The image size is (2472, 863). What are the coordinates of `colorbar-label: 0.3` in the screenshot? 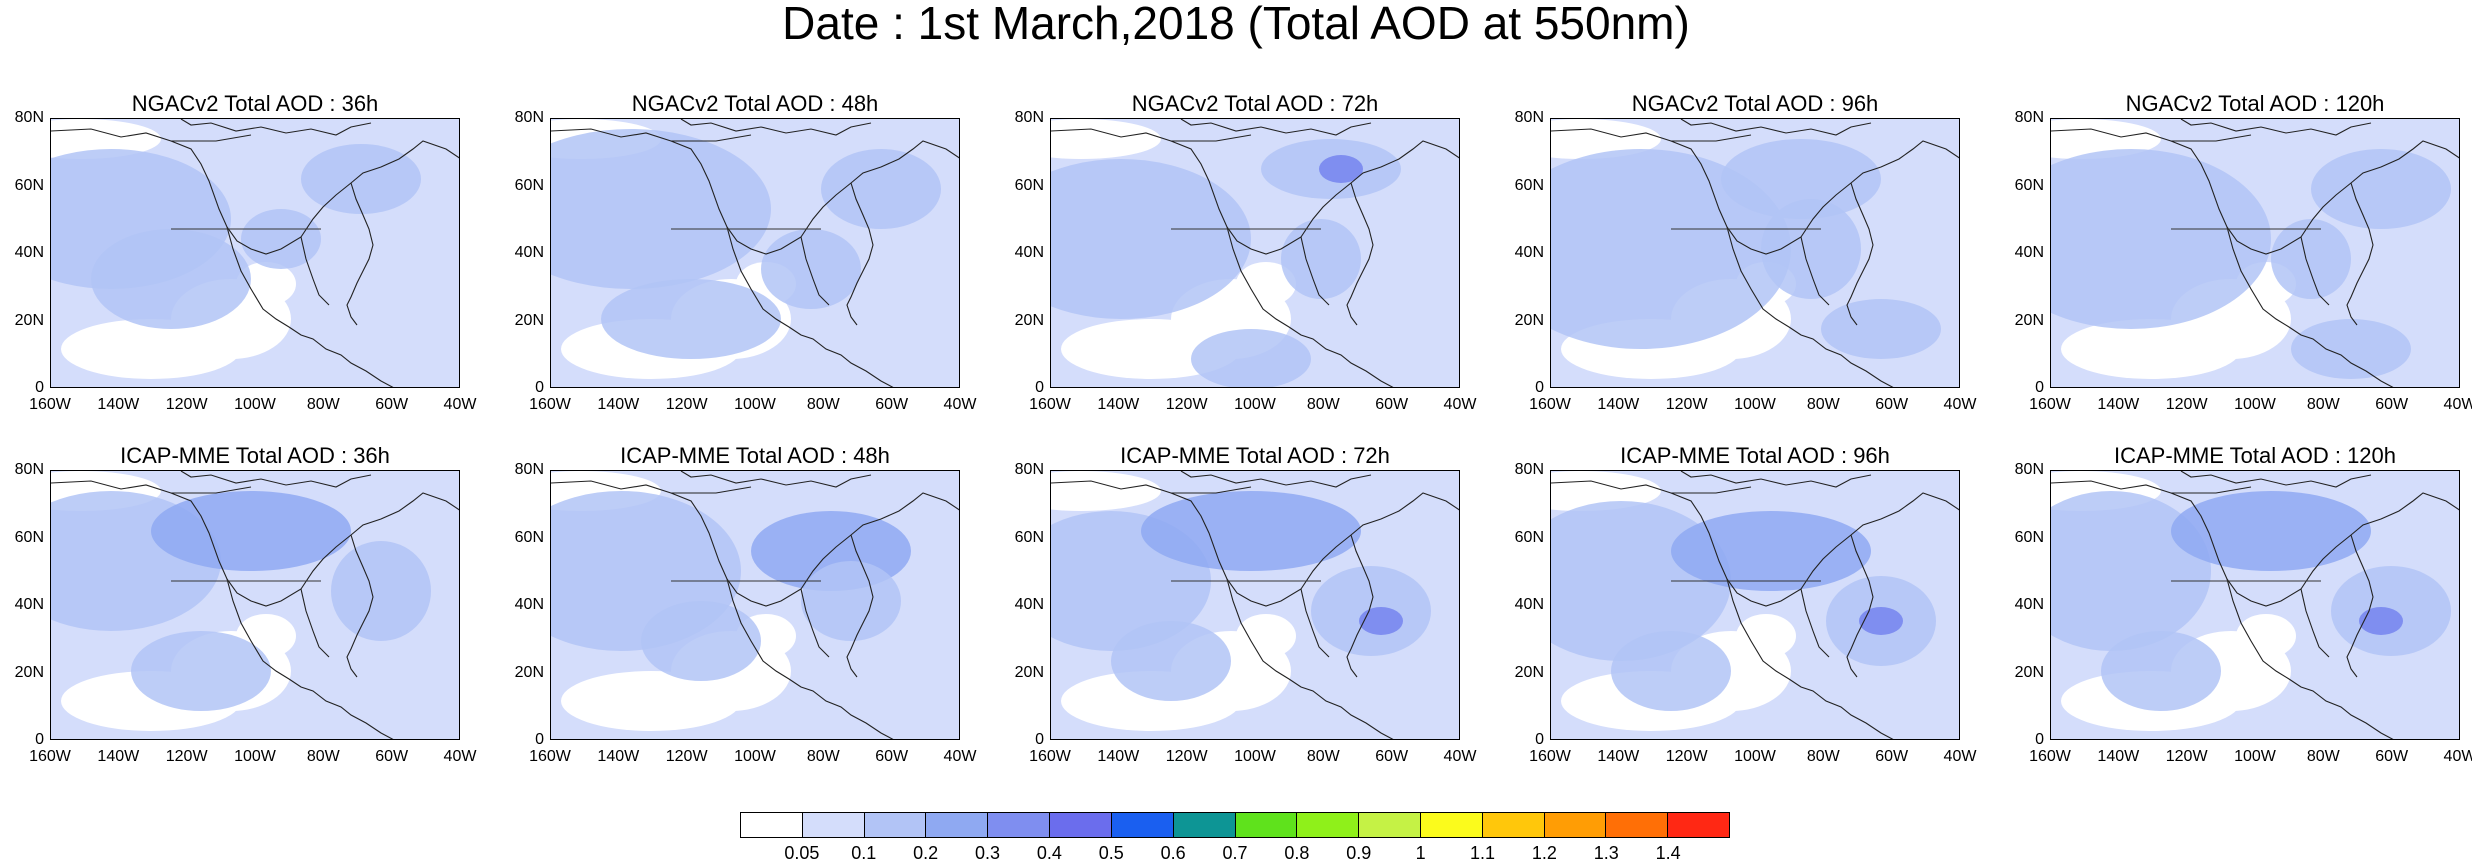 It's located at (987, 853).